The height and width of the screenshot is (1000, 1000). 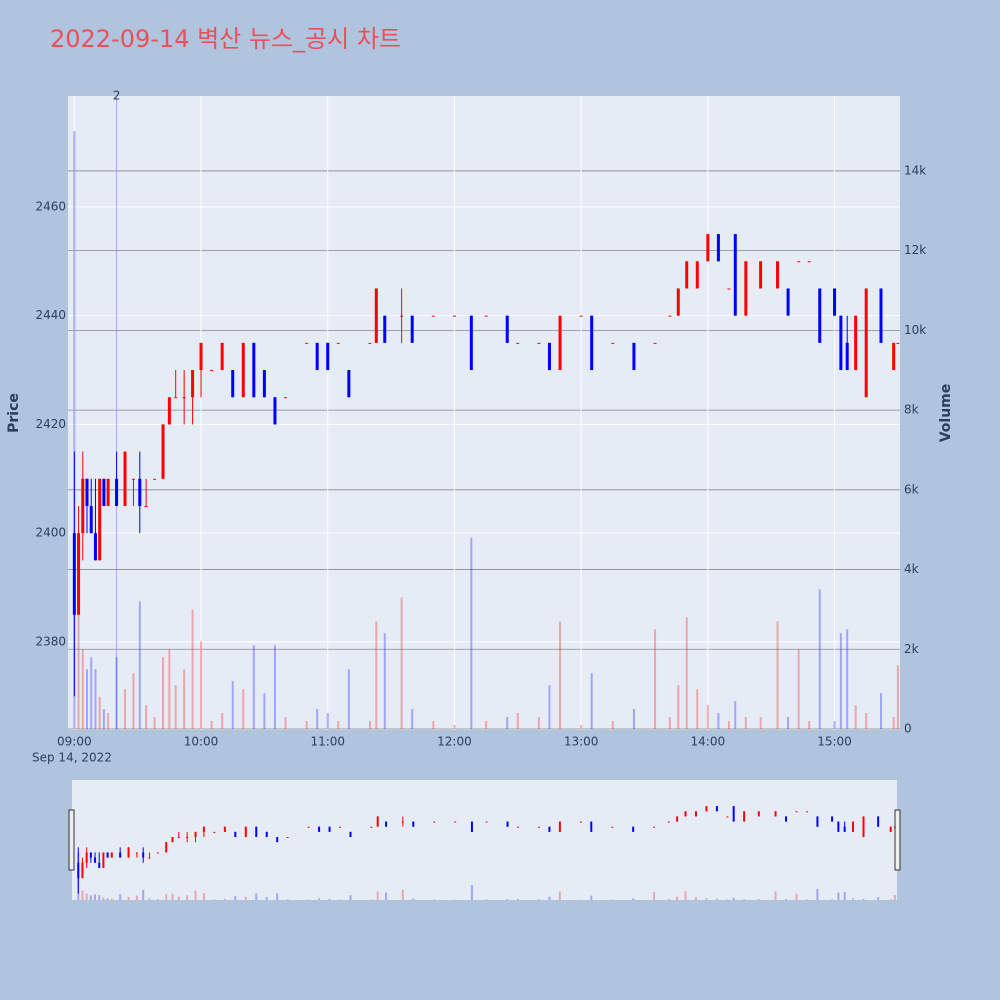 What do you see at coordinates (71, 840) in the screenshot?
I see `range-handle-left` at bounding box center [71, 840].